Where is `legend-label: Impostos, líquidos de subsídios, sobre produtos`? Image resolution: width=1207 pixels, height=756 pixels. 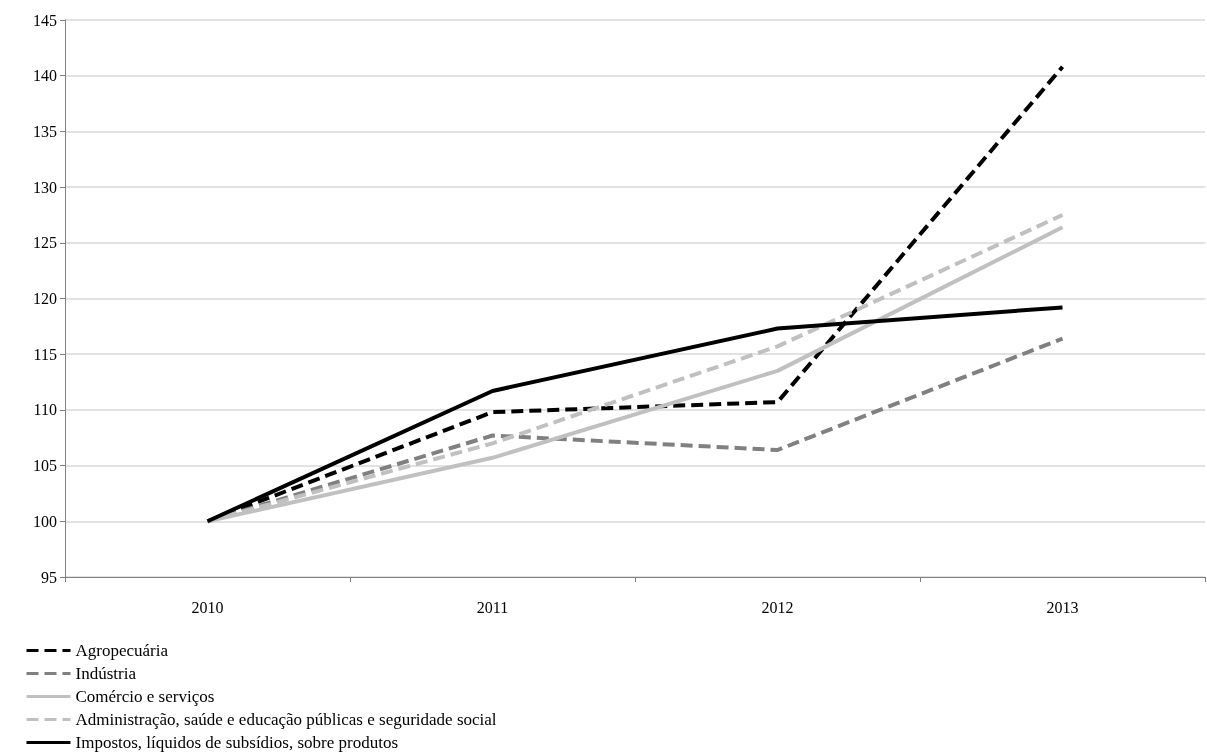
legend-label: Impostos, líquidos de subsídios, sobre produtos is located at coordinates (237, 742).